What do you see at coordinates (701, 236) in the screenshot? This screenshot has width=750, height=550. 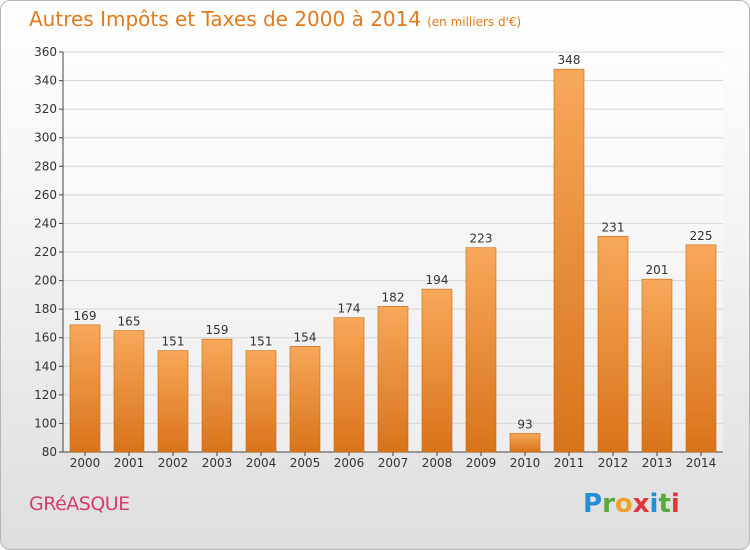 I see `data-label: 225` at bounding box center [701, 236].